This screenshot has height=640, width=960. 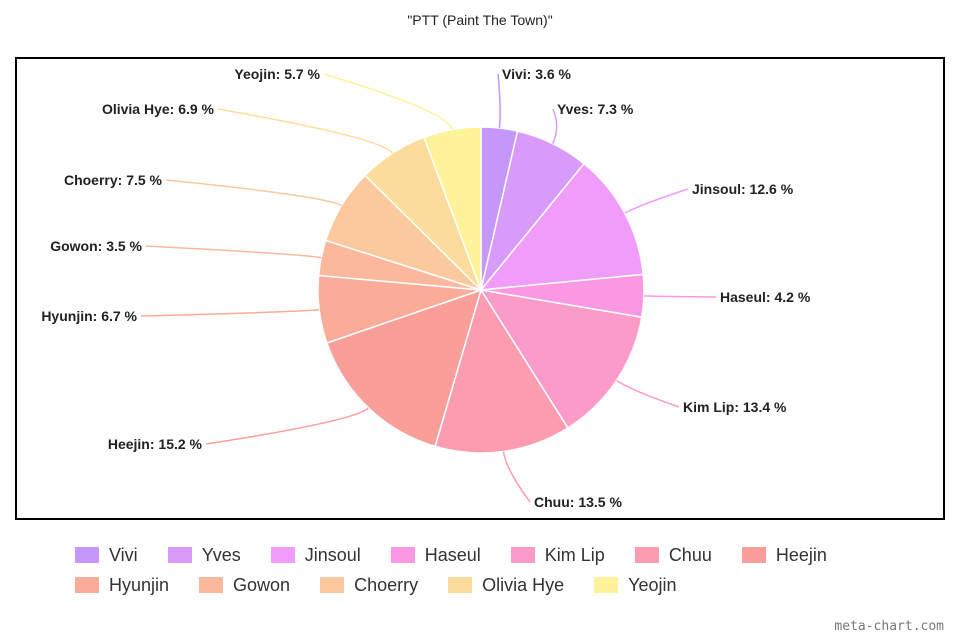 I want to click on pie-slice-jinsoul, so click(x=562, y=226).